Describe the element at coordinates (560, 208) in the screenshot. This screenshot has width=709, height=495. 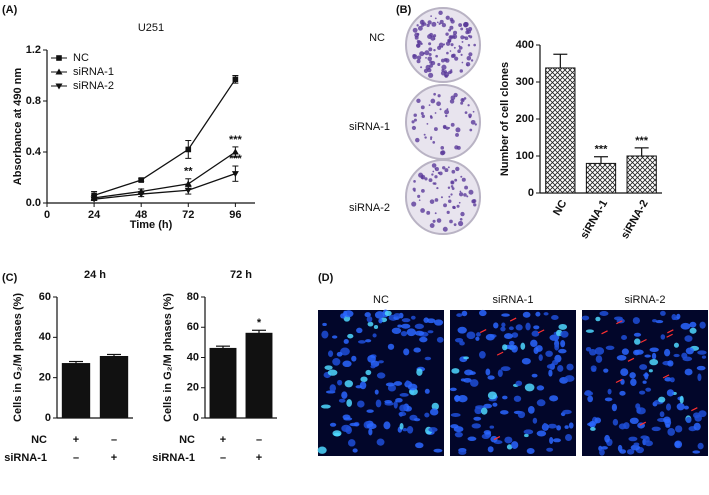
I see `x-tick-label: NC` at that location.